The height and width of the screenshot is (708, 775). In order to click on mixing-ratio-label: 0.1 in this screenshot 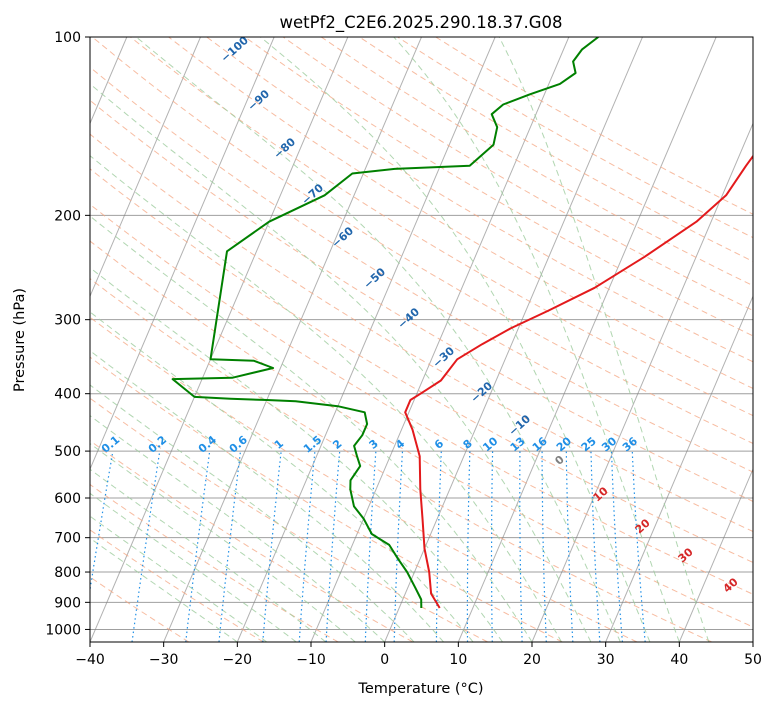, I will do `click(110, 444)`.